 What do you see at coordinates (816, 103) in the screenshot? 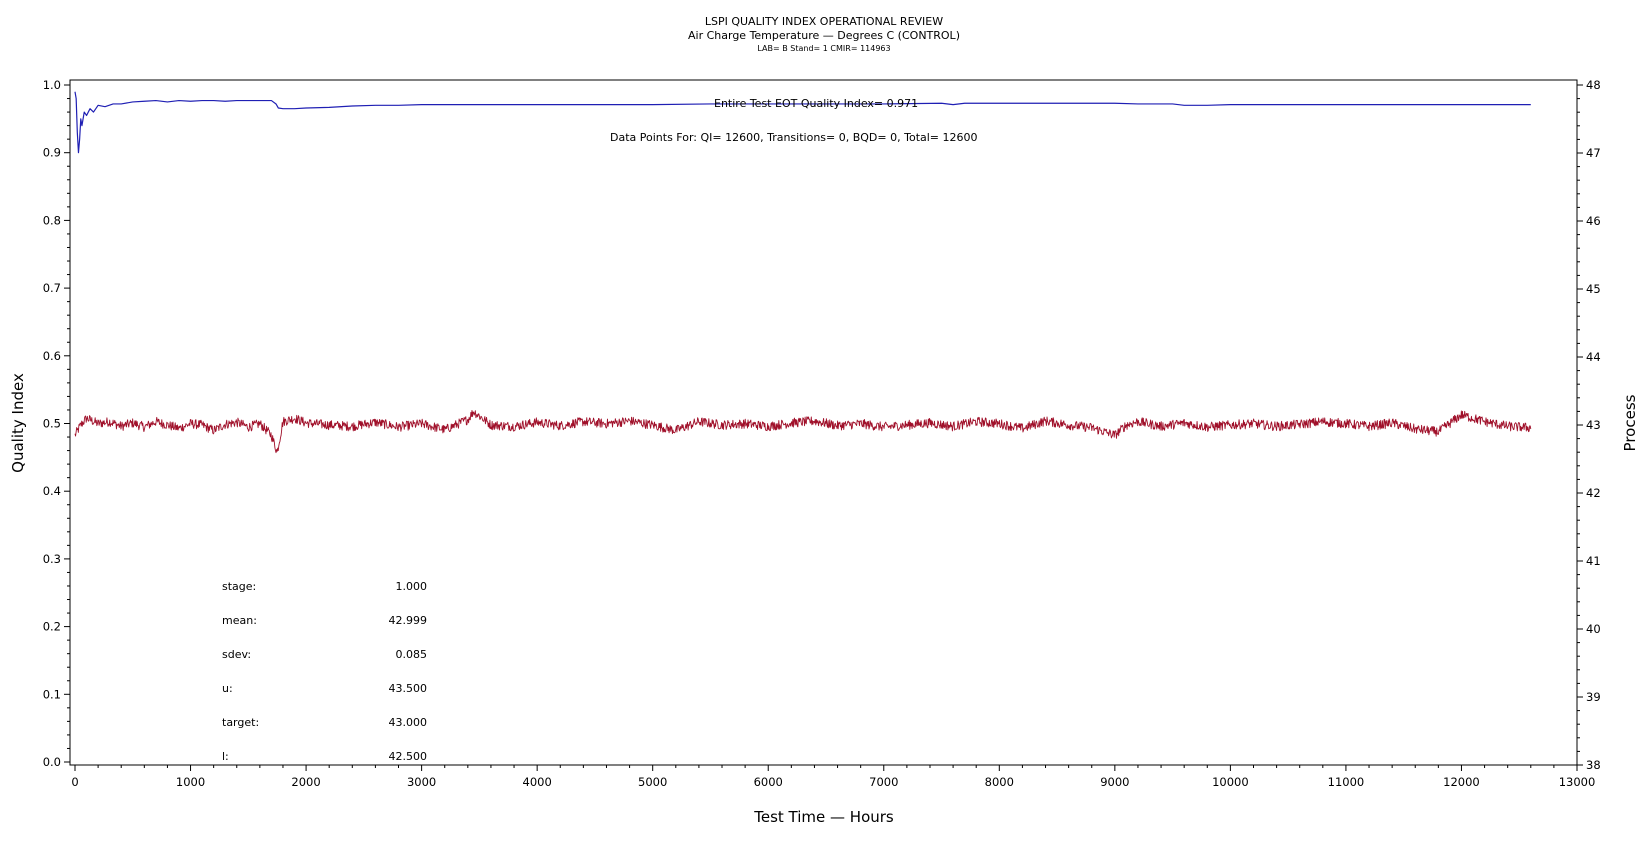
I see `eot-quality-index-annotation: Entire Test EOT Quality Index= 0.971` at bounding box center [816, 103].